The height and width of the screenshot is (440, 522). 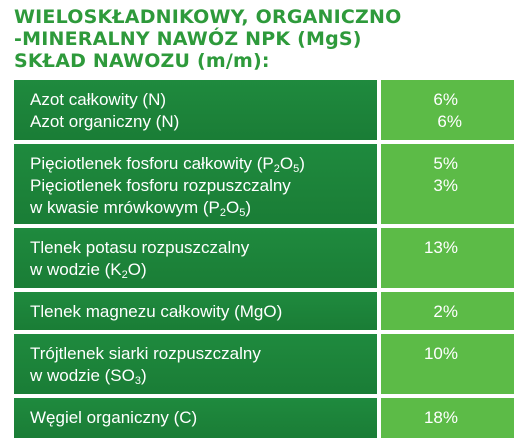 I want to click on row-label: Azot całkowity (N), so click(x=98, y=99).